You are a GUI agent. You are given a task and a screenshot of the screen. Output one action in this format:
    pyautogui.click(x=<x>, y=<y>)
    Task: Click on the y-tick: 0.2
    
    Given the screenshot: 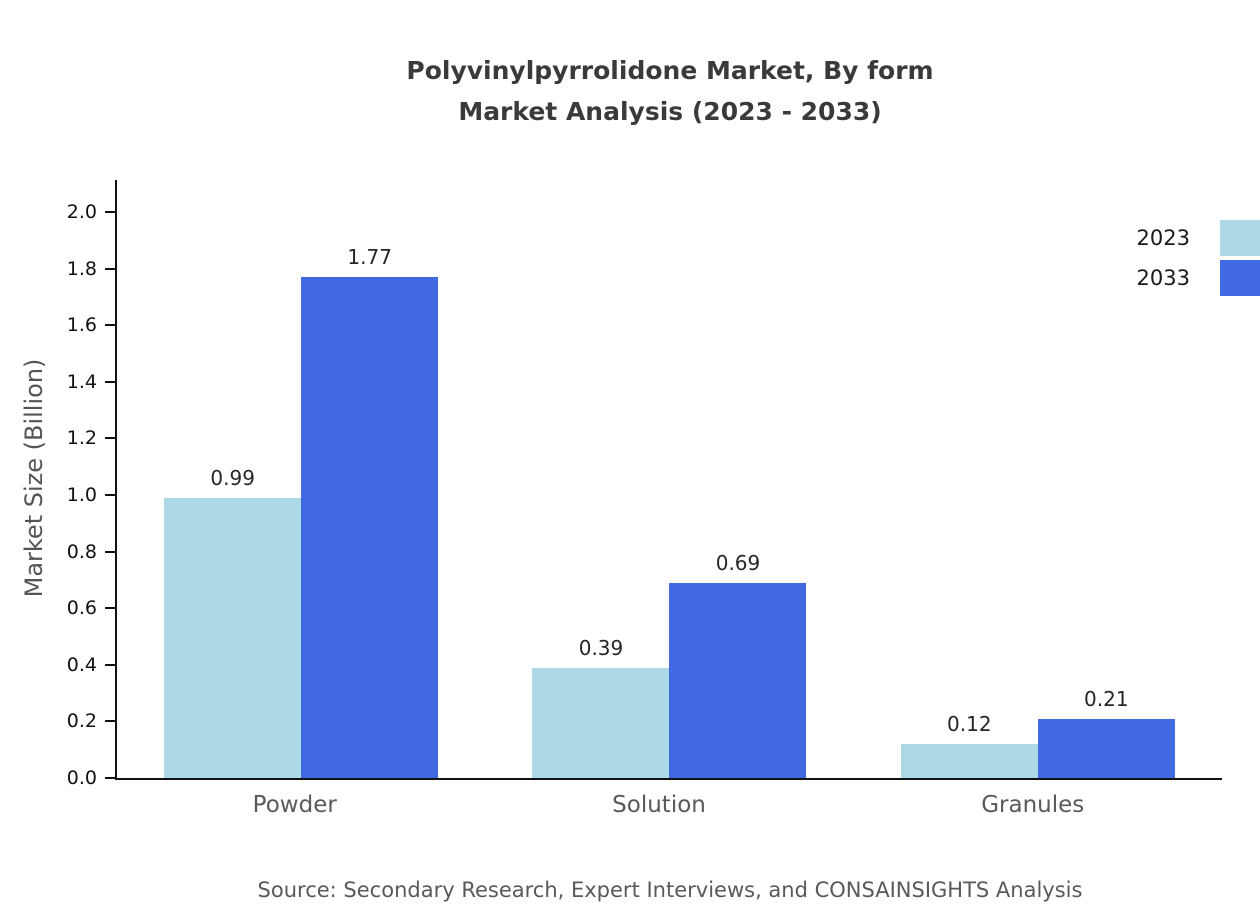 What is the action you would take?
    pyautogui.click(x=91, y=721)
    